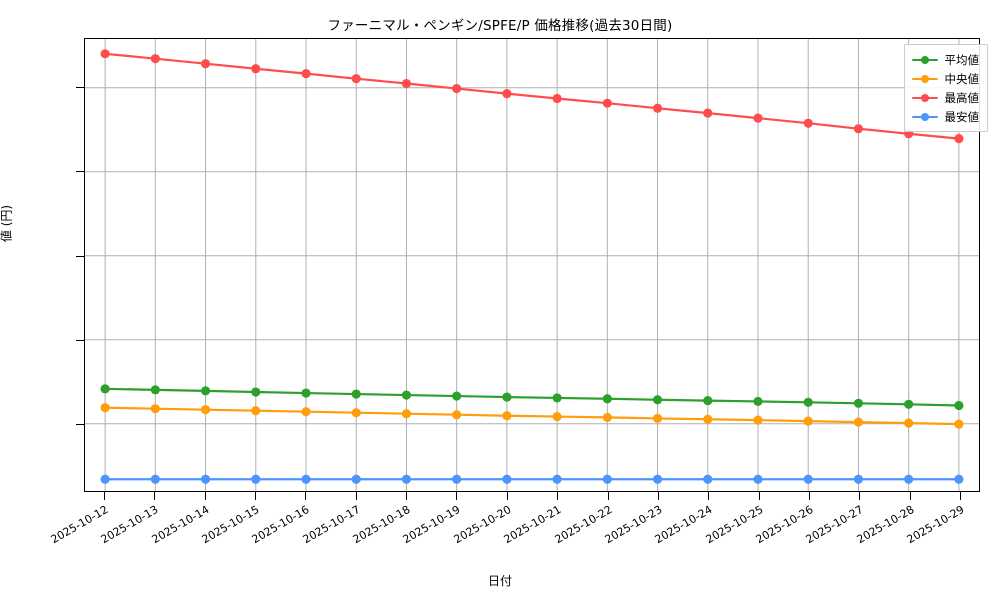  What do you see at coordinates (962, 78) in the screenshot?
I see `legend-label: 中央値` at bounding box center [962, 78].